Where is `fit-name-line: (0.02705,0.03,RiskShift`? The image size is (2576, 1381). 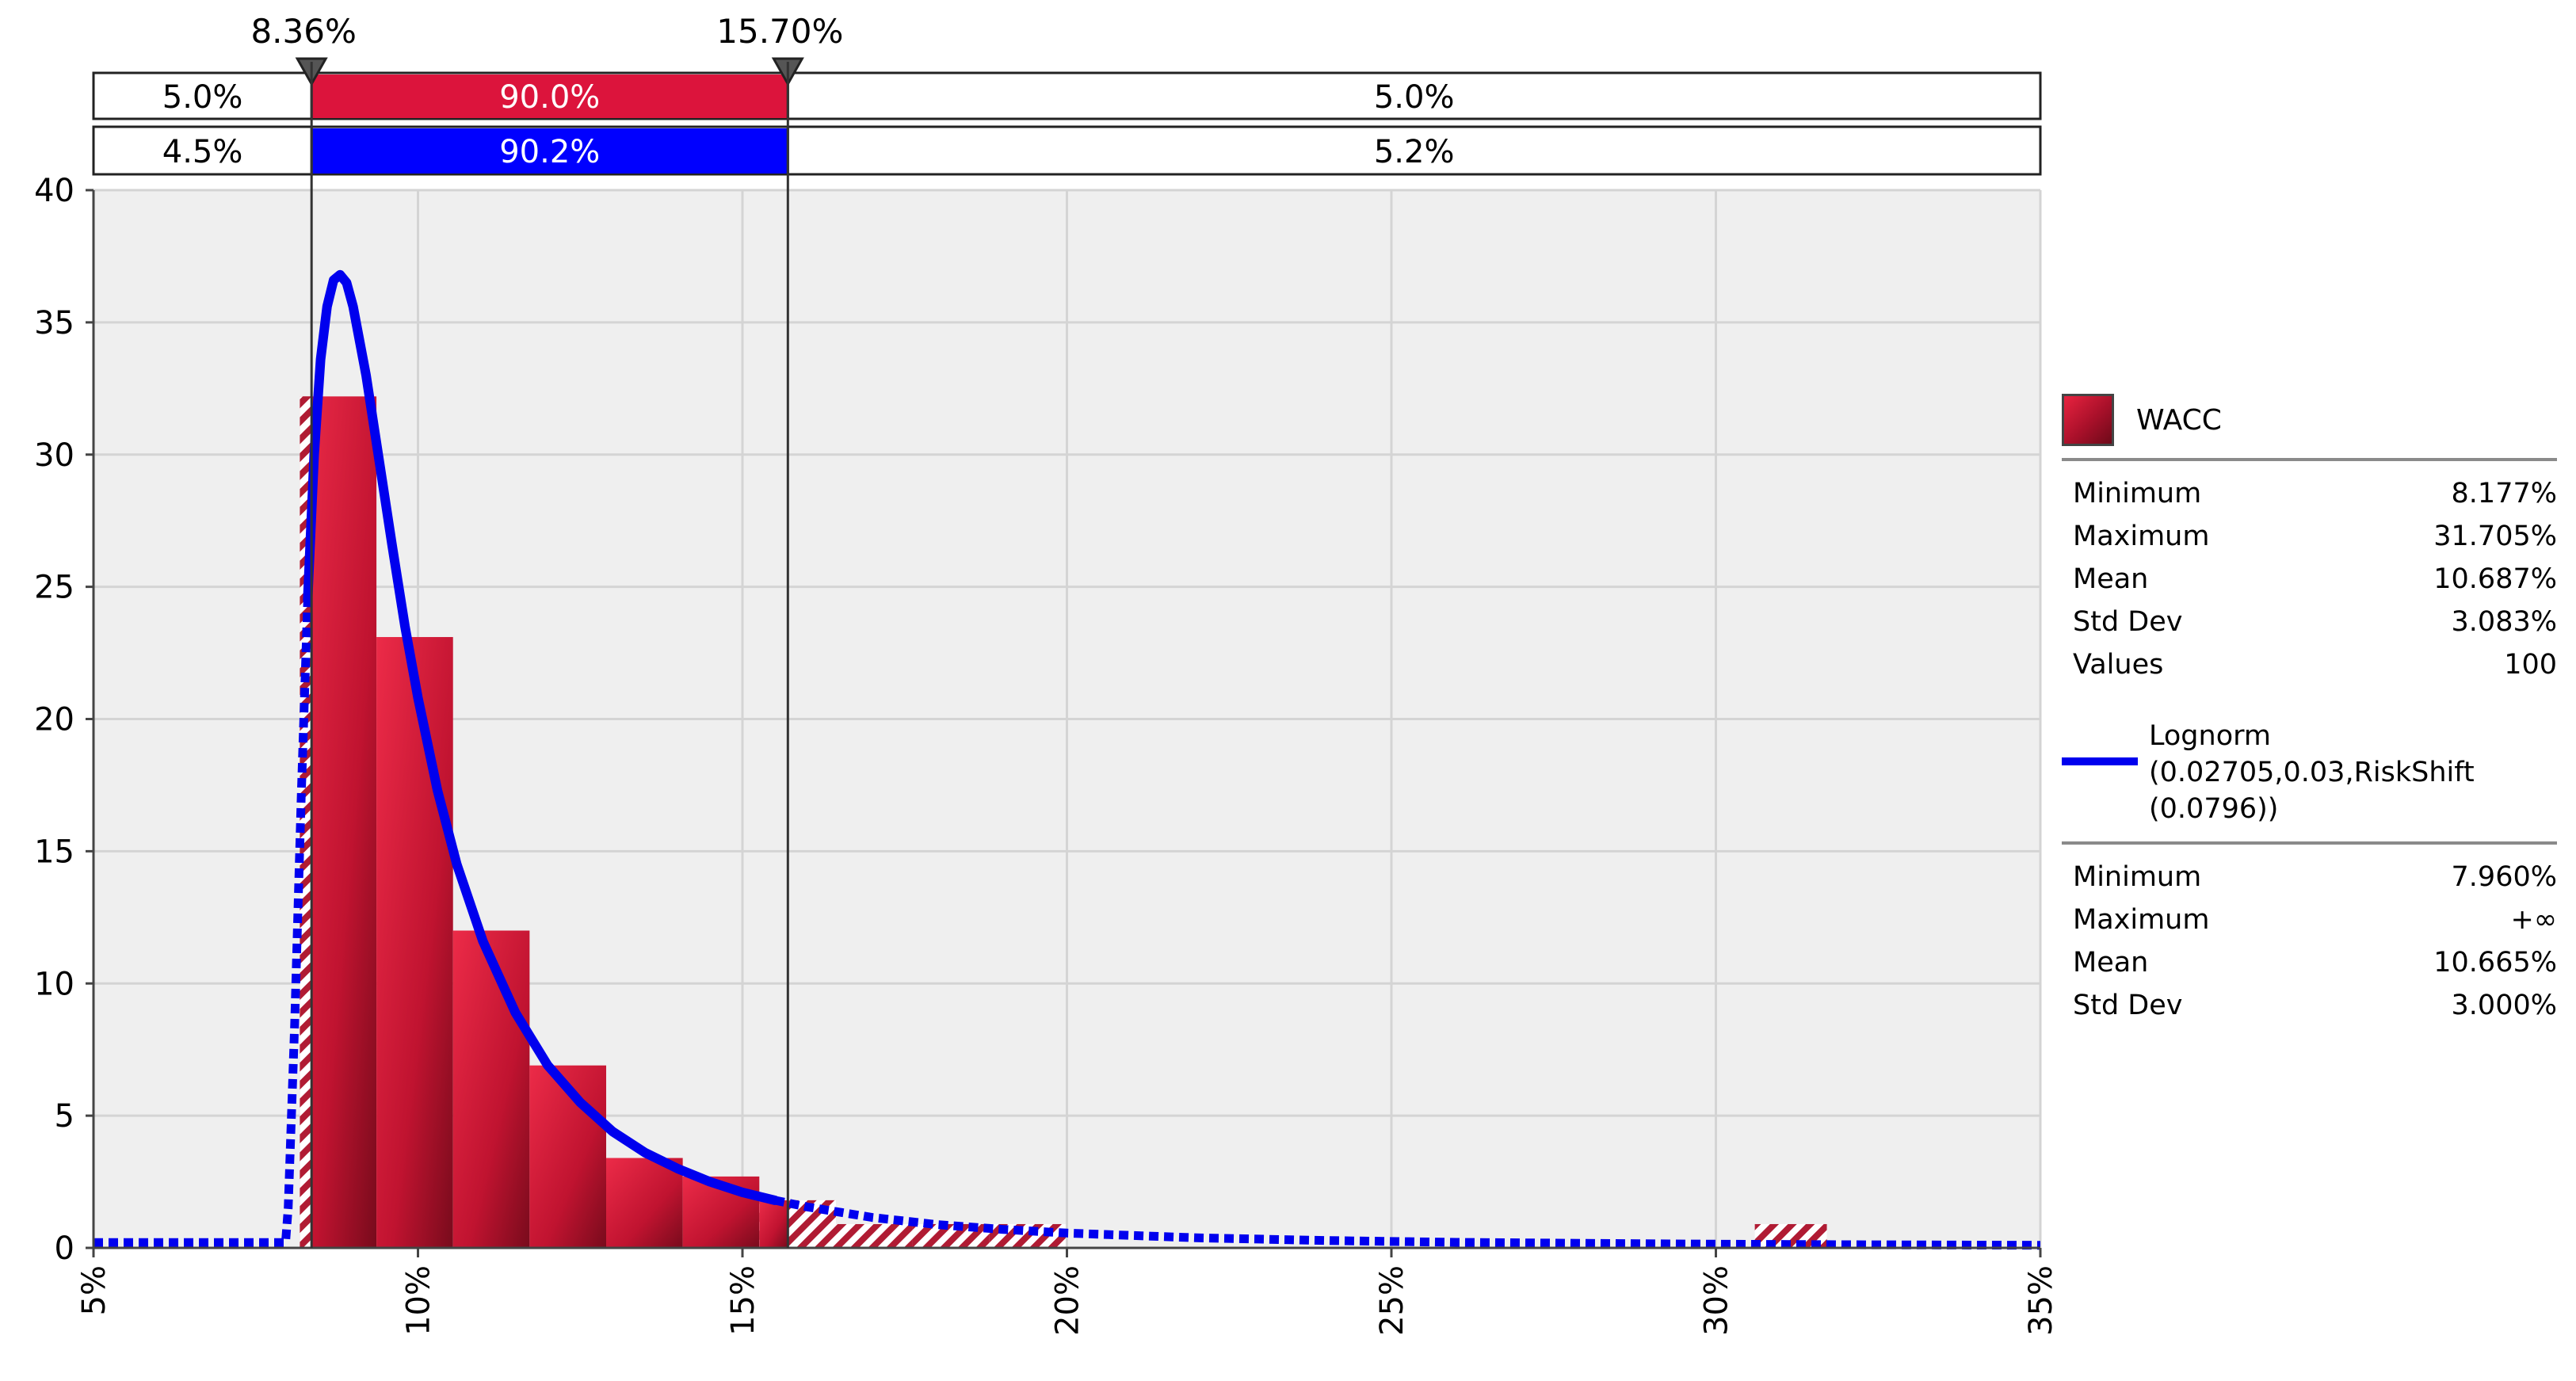
fit-name-line: (0.02705,0.03,RiskShift is located at coordinates (2312, 772).